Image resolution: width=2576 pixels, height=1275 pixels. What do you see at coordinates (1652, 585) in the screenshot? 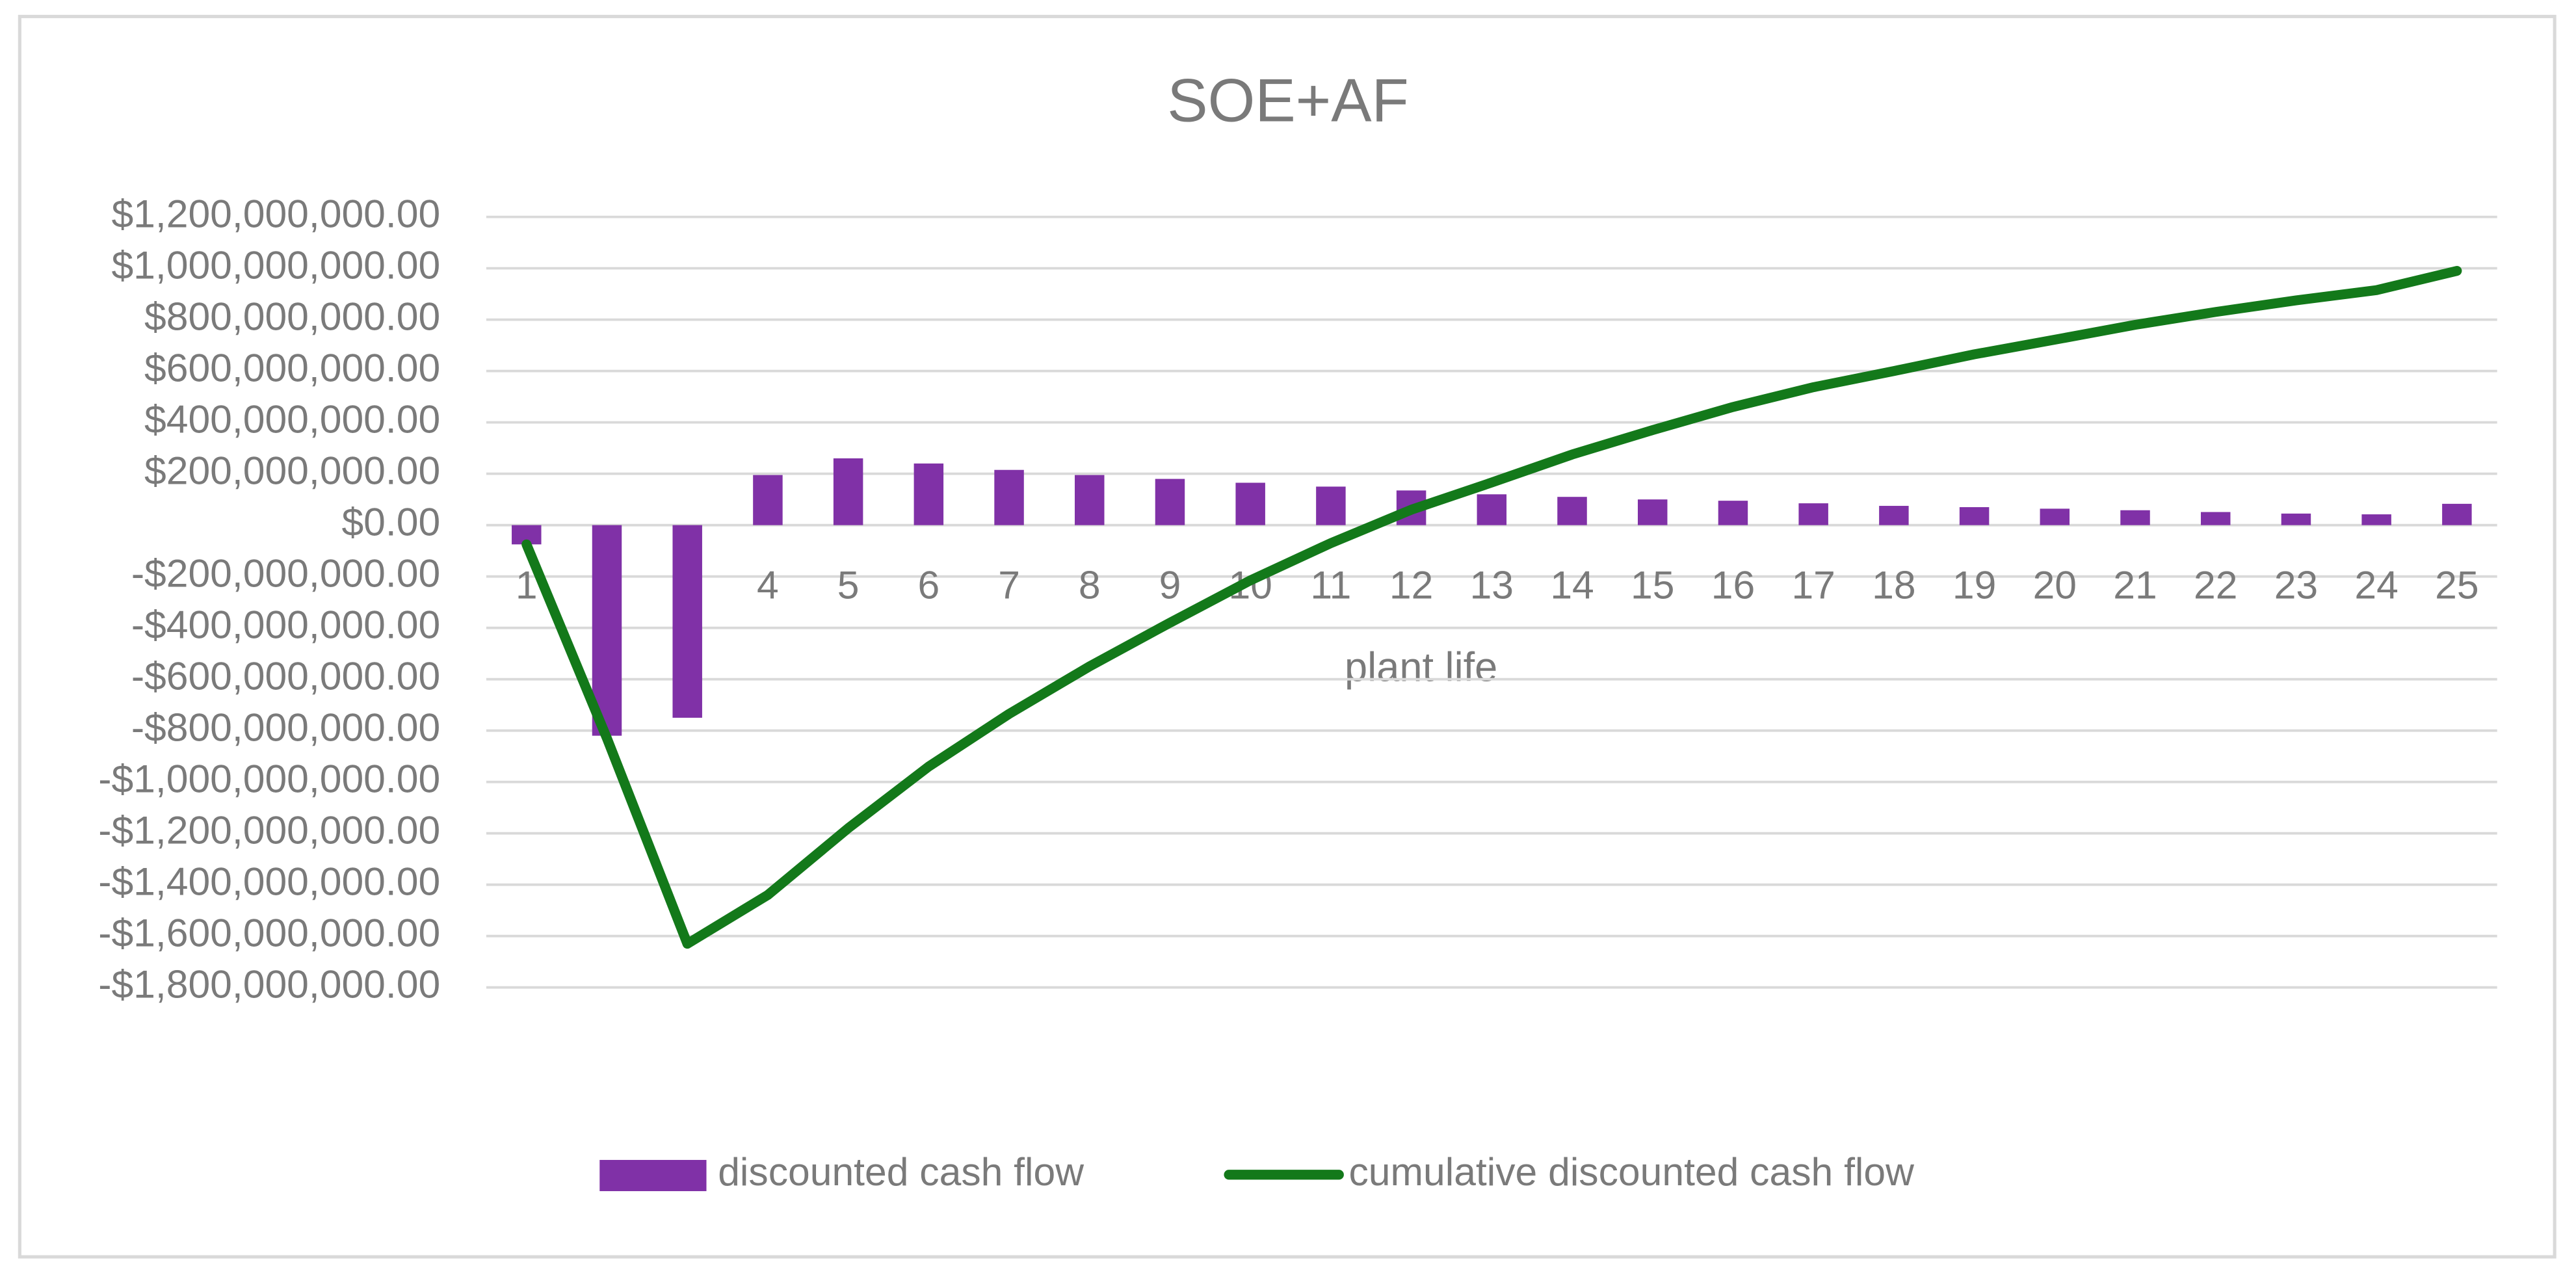
I see `x-tick-label: 15` at bounding box center [1652, 585].